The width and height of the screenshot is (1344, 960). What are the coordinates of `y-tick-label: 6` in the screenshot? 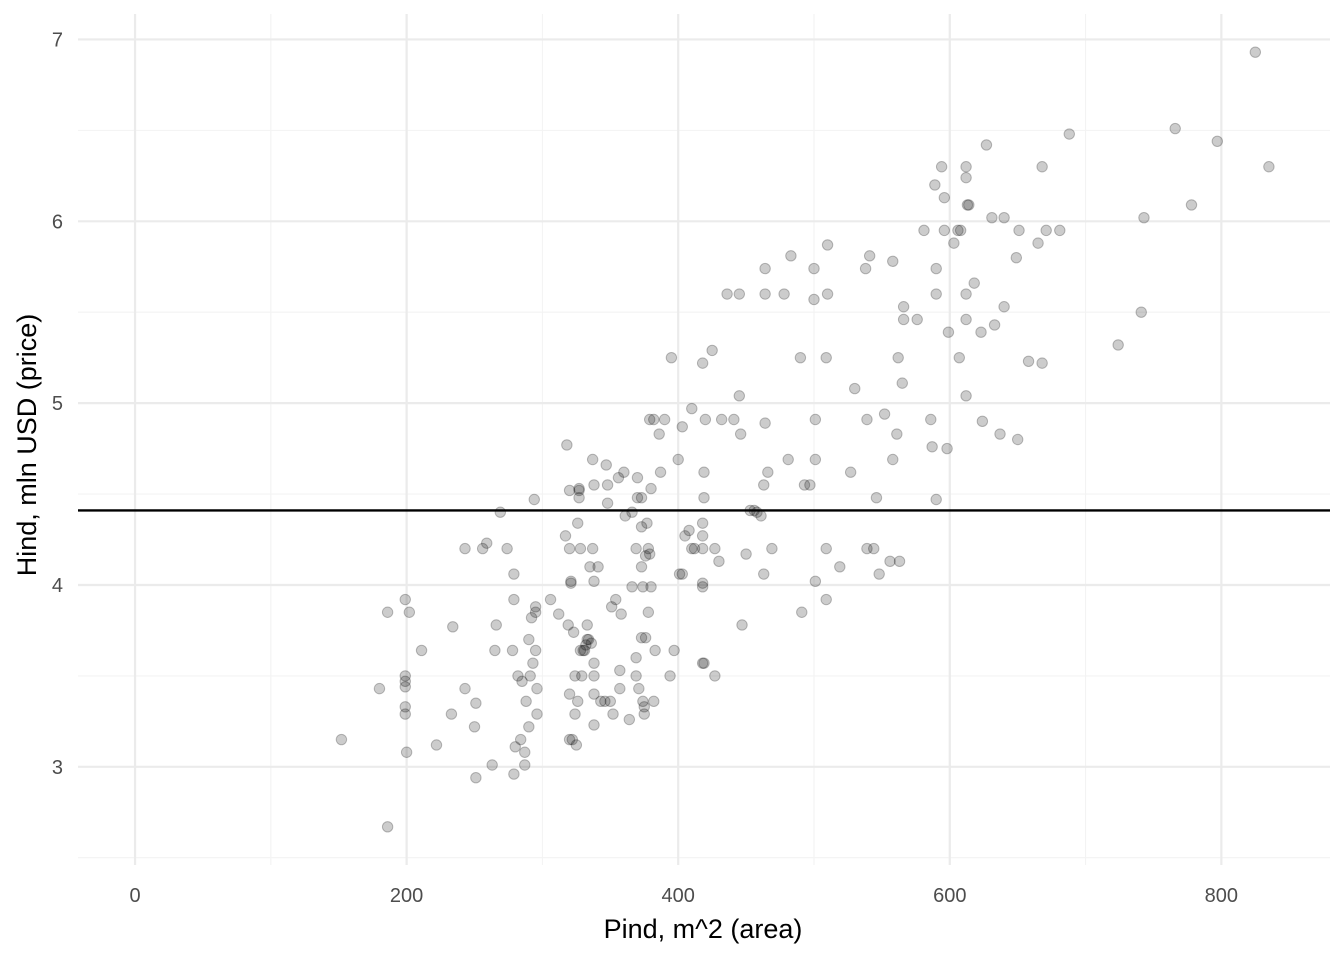 It's located at (57, 222).